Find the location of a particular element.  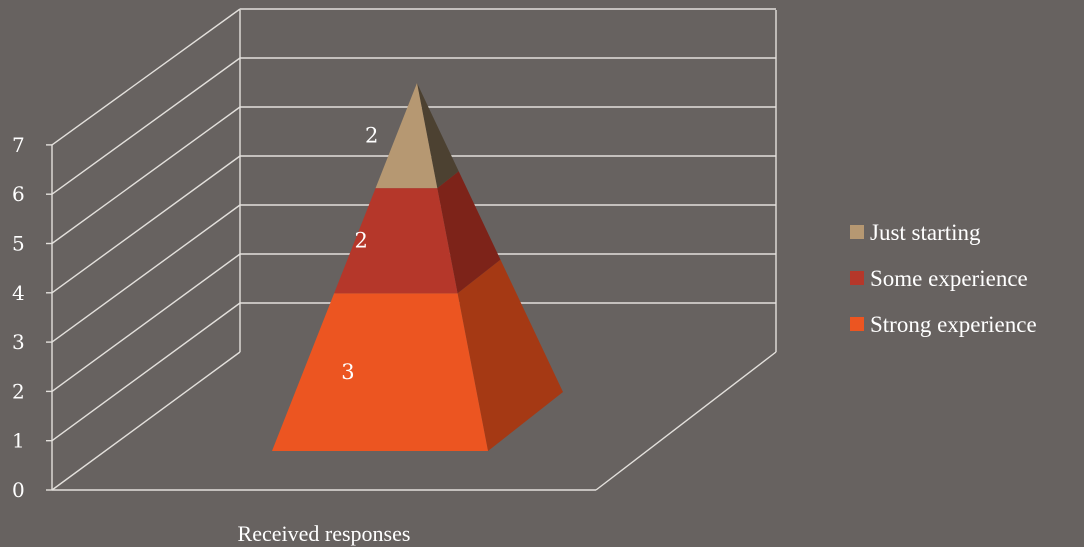

legend-item-some-experience: Some experience is located at coordinates (939, 278).